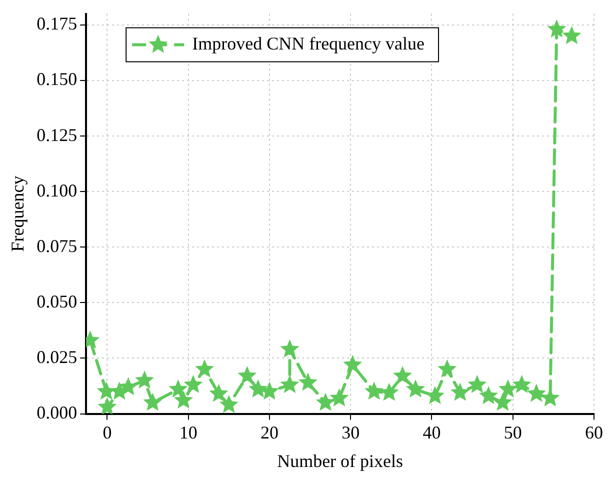  Describe the element at coordinates (351, 432) in the screenshot. I see `x-tick-label: 30` at that location.